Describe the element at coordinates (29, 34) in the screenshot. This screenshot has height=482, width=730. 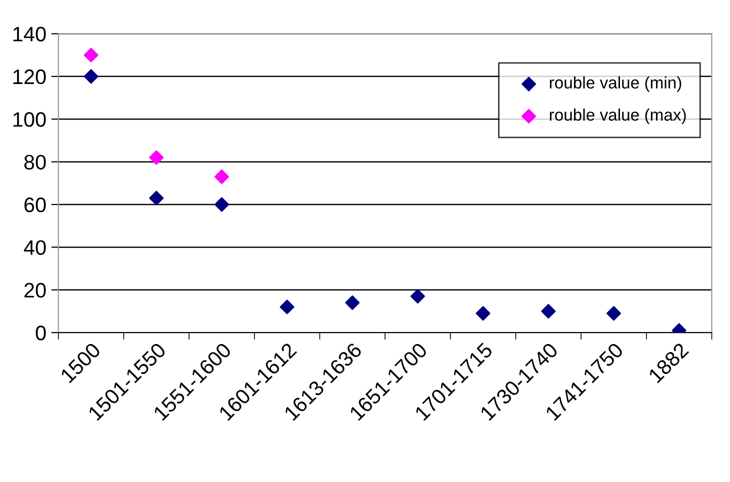
I see `y-tick-label: 140` at that location.